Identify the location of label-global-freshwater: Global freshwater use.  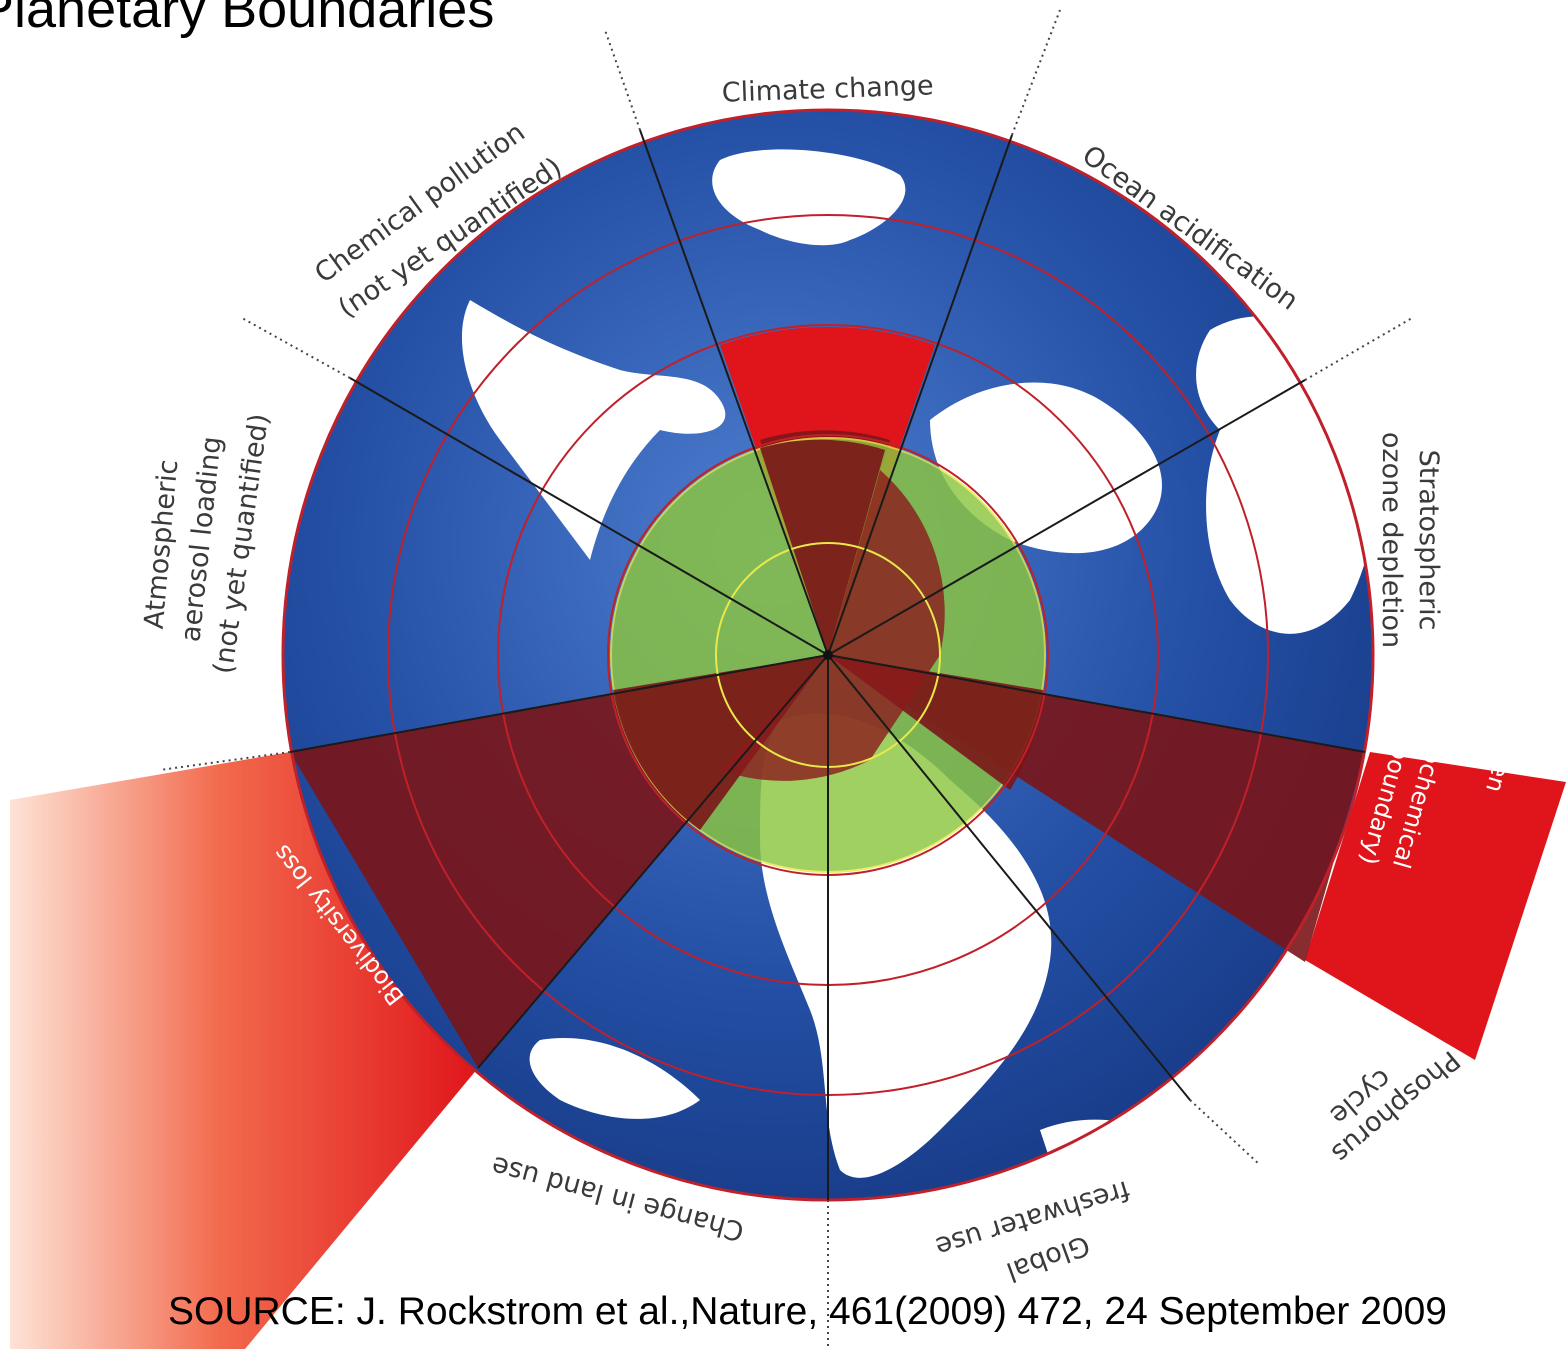
(1032, 1230).